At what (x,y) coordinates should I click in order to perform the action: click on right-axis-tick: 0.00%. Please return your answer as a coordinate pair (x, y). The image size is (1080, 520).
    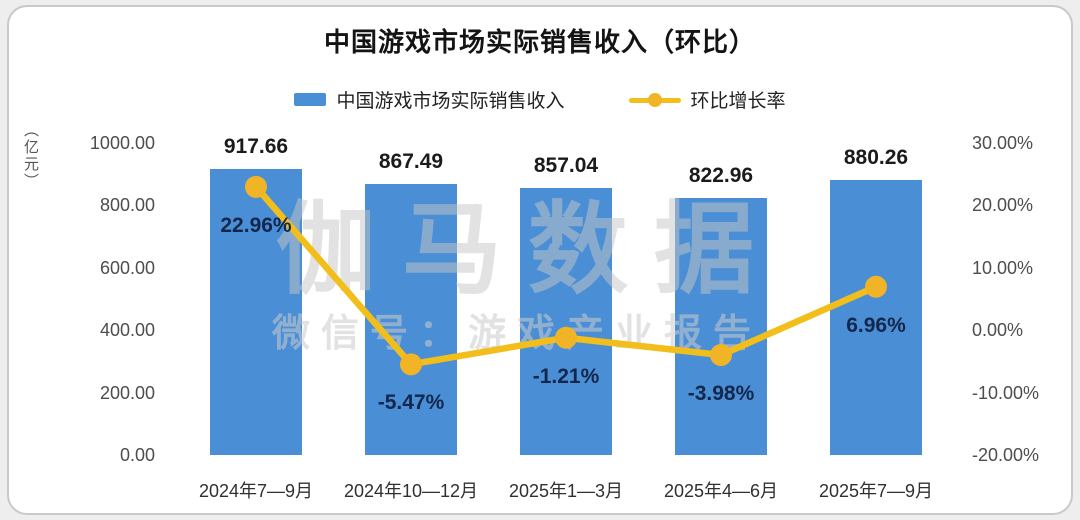
    Looking at the image, I should click on (998, 330).